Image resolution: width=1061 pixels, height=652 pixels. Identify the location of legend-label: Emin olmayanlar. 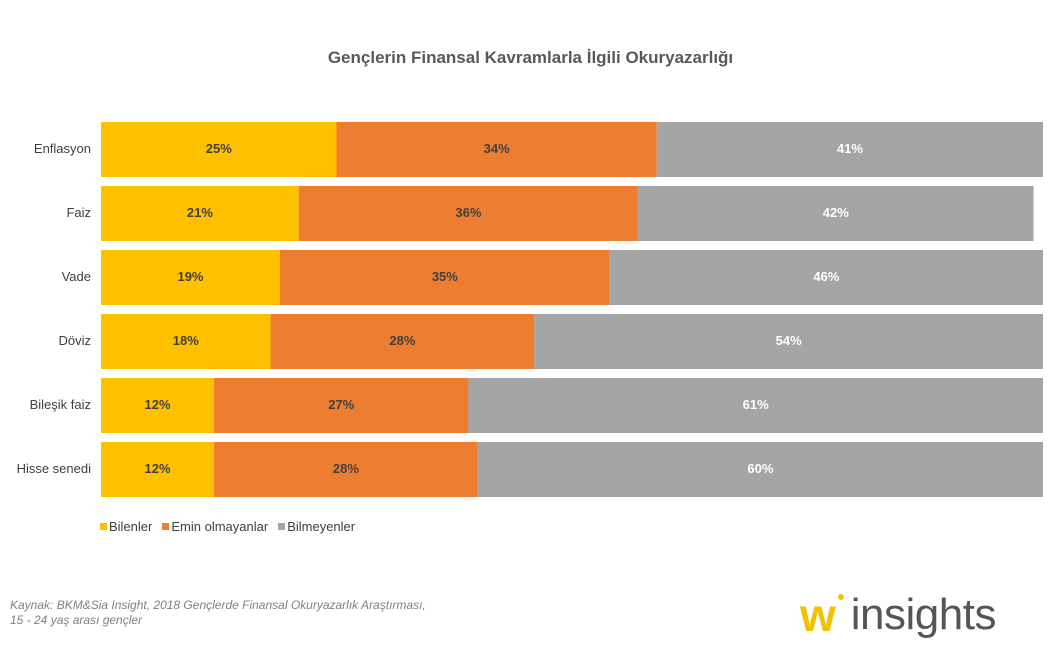
(220, 526).